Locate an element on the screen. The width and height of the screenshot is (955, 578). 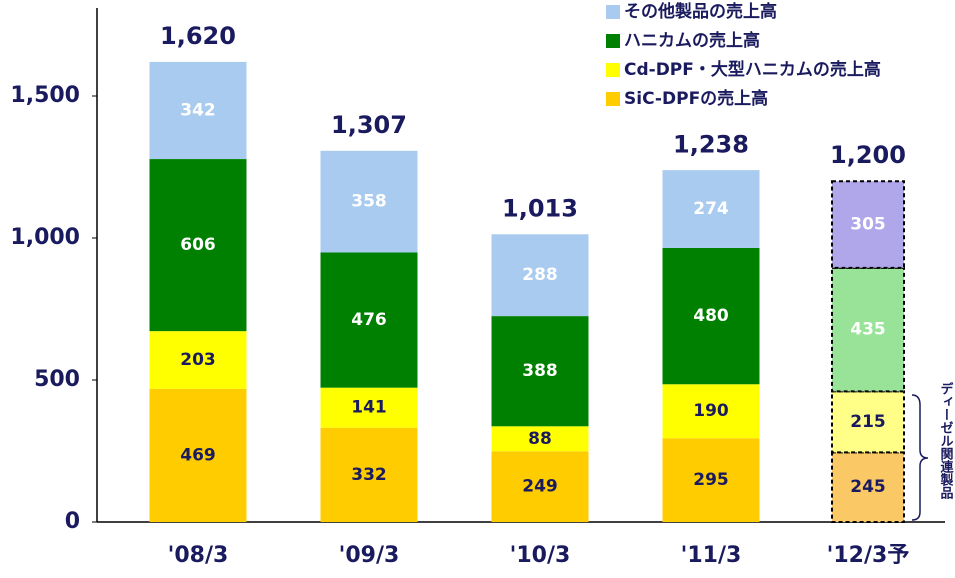
legend-label: SiC-DPFの売上高 is located at coordinates (696, 98).